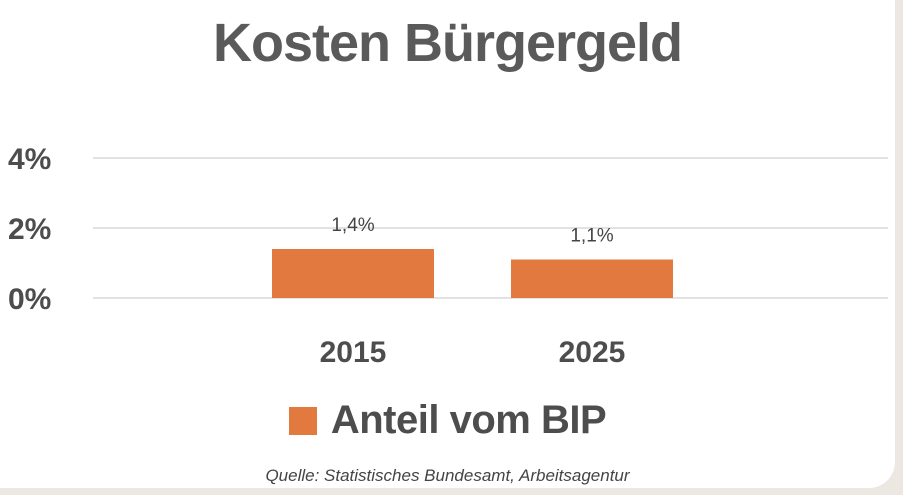  I want to click on y-tick-label: 4%, so click(29, 159).